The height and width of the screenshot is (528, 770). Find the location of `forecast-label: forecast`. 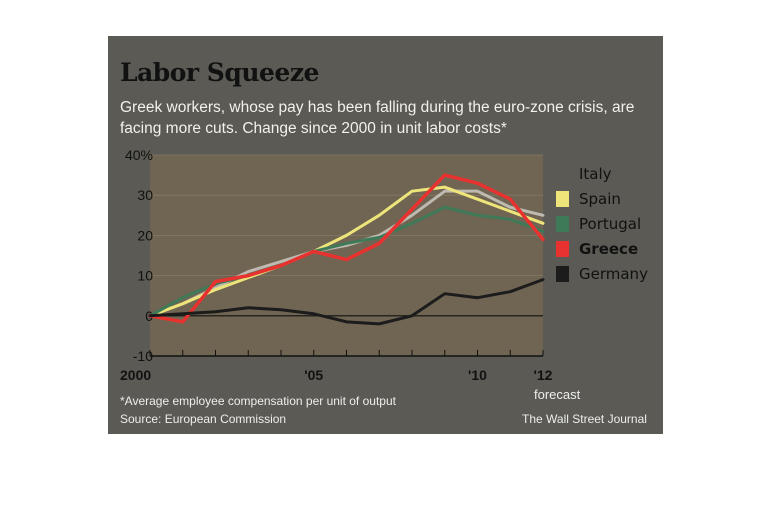

forecast-label: forecast is located at coordinates (557, 394).